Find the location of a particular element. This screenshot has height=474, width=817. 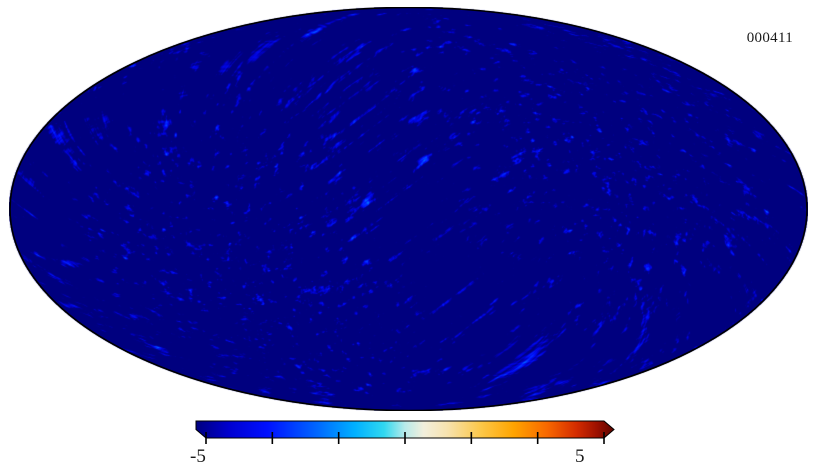

colorbar: -5 5 is located at coordinates (405, 446).